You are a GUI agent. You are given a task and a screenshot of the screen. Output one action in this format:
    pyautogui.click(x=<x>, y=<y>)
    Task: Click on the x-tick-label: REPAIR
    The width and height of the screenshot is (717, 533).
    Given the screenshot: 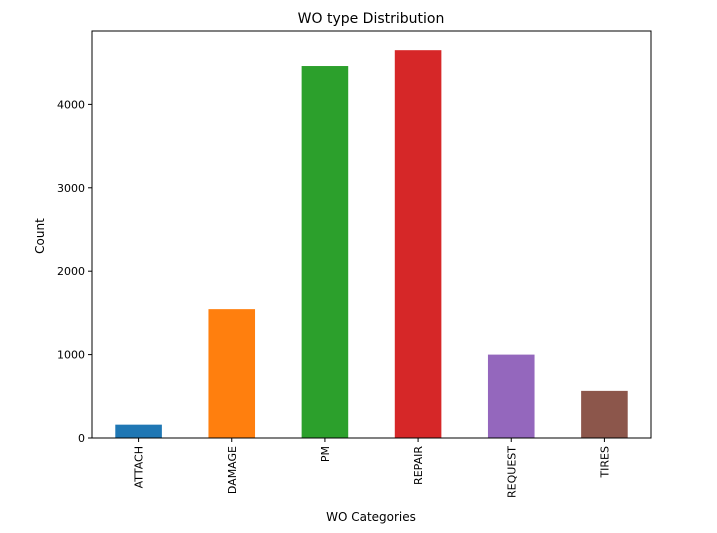 What is the action you would take?
    pyautogui.click(x=418, y=465)
    